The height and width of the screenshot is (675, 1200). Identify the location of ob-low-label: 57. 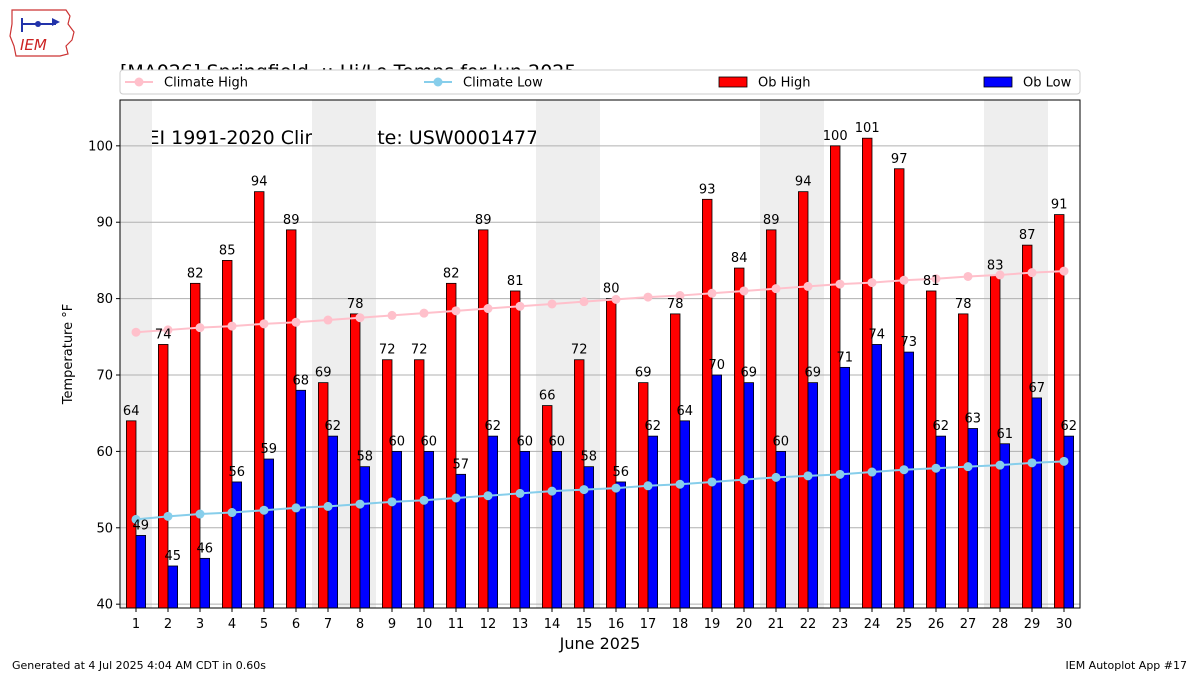
(461, 464).